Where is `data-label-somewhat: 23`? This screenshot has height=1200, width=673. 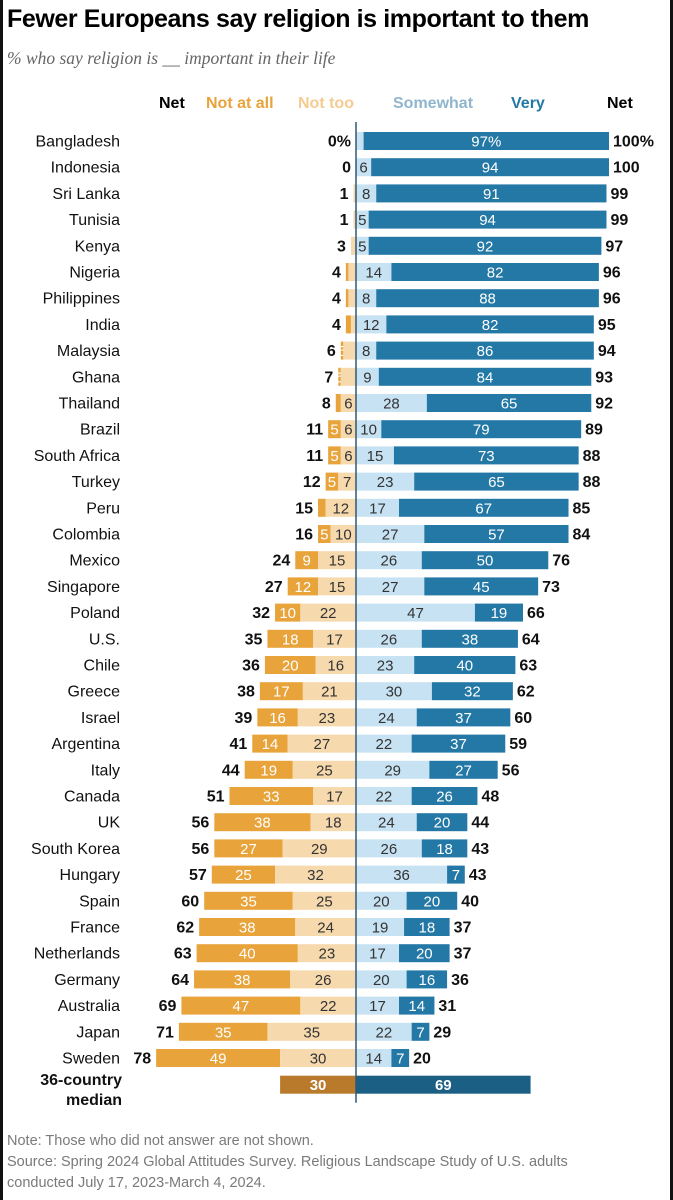 data-label-somewhat: 23 is located at coordinates (385, 666).